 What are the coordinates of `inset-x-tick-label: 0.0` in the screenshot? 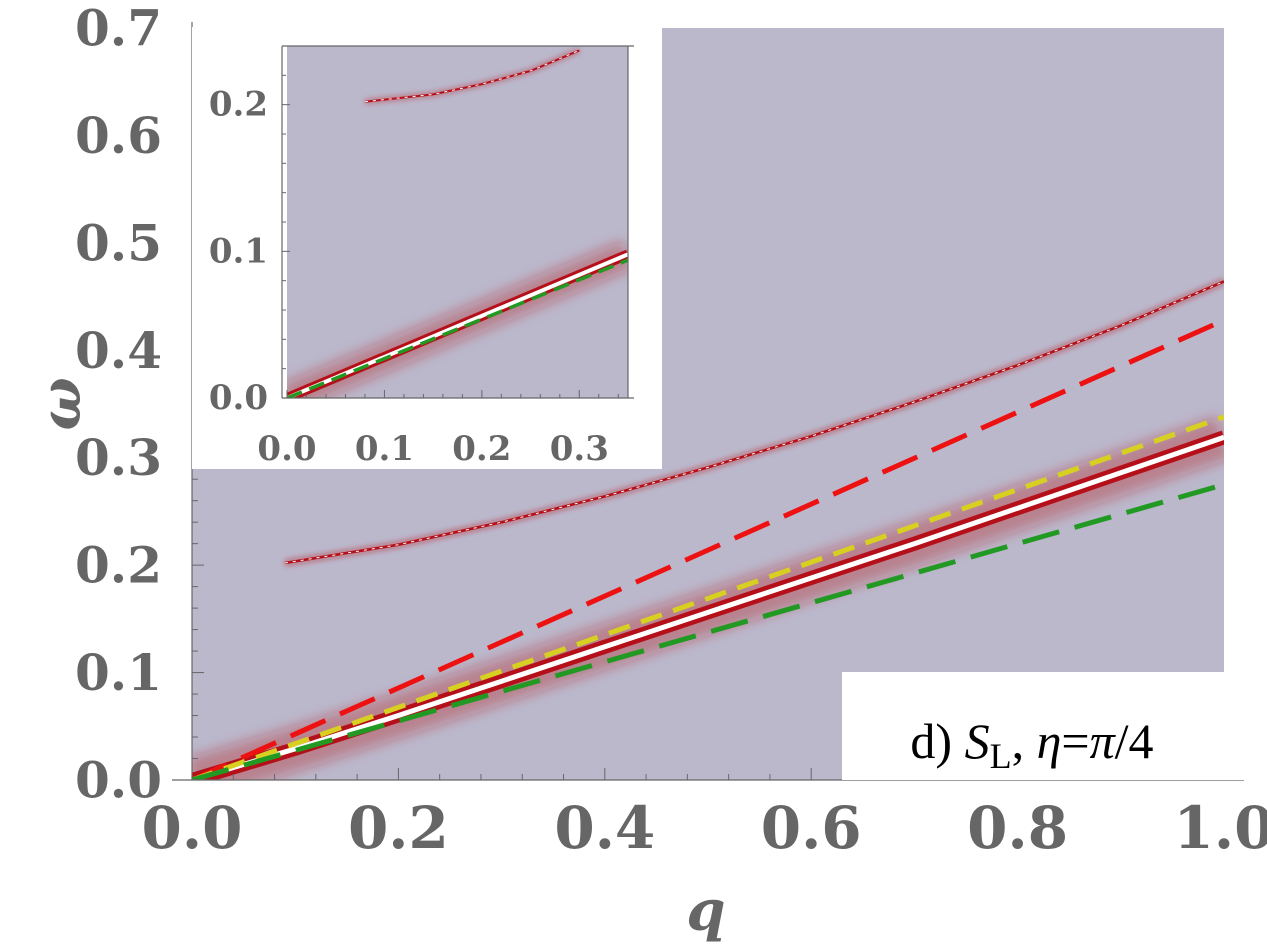 It's located at (286, 449).